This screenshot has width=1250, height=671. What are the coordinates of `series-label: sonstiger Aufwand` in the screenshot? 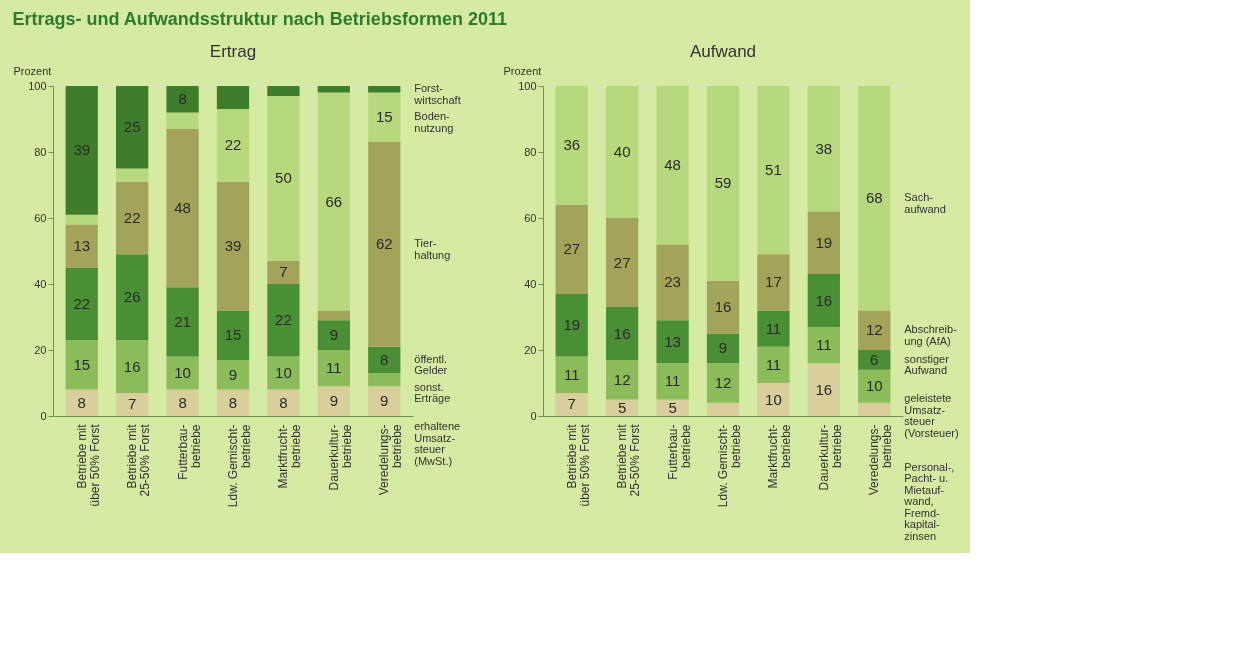 It's located at (927, 364).